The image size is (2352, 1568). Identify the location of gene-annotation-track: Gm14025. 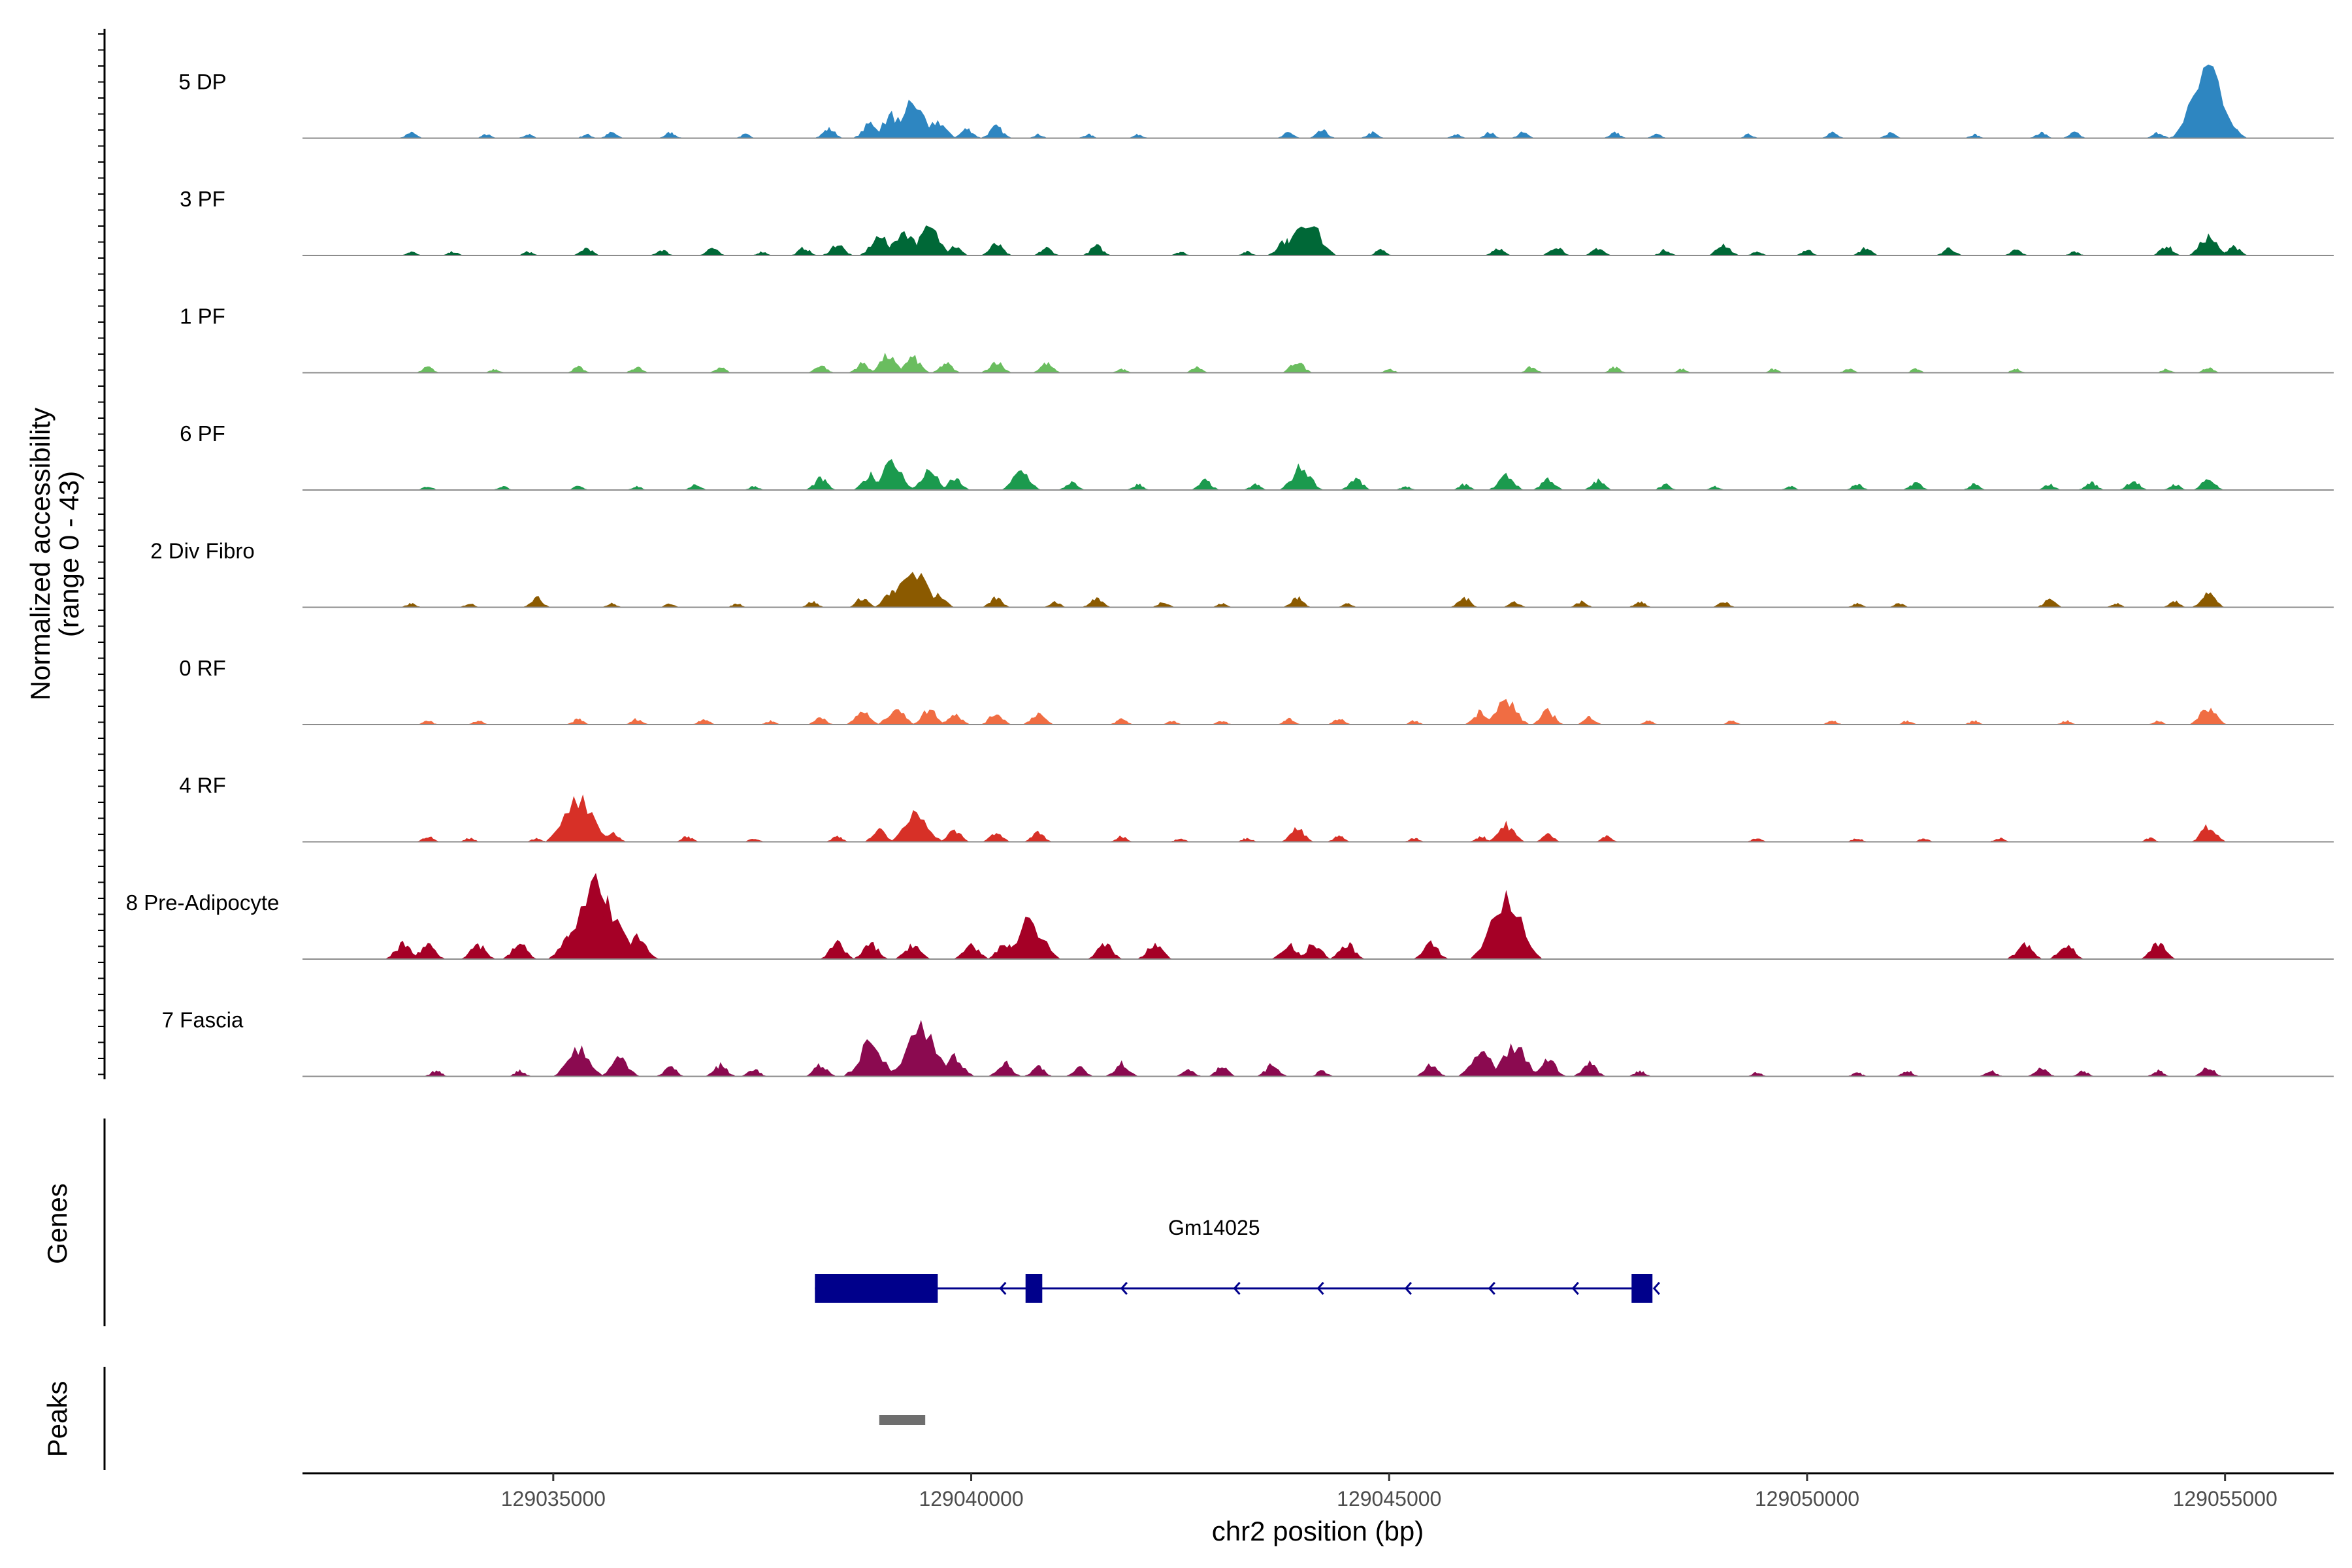
(1237, 1259).